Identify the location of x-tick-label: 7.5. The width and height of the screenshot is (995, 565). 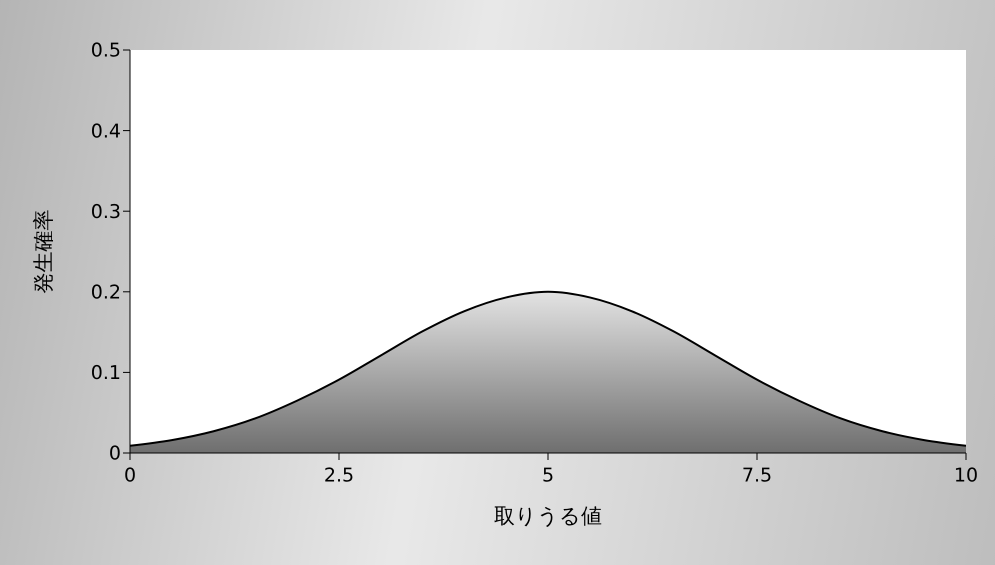
(757, 475).